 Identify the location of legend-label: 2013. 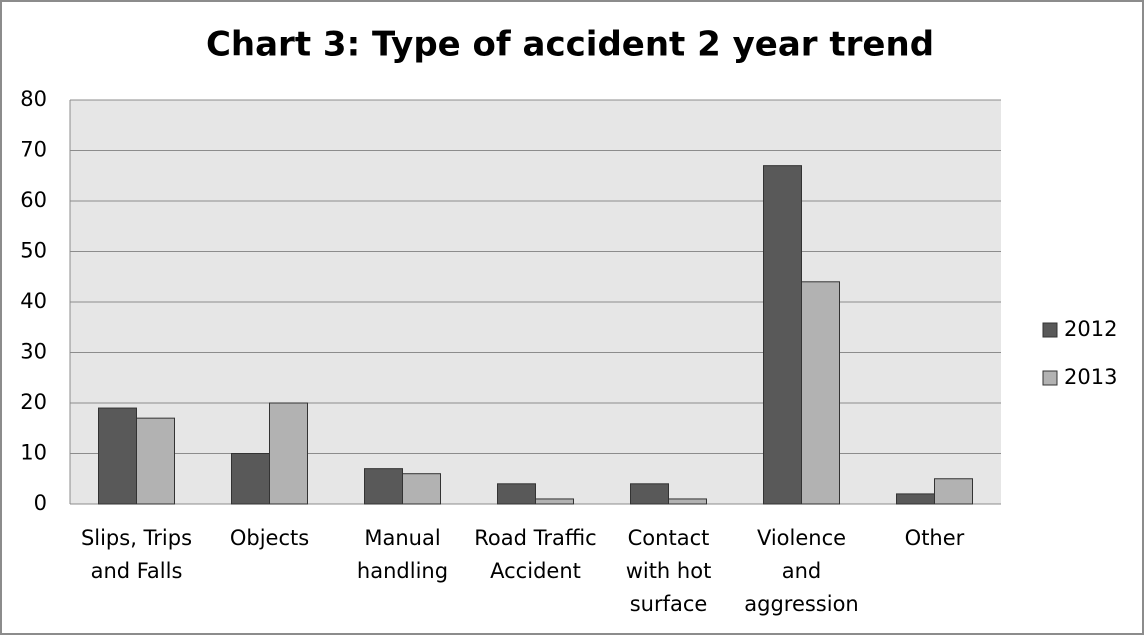
(1090, 377).